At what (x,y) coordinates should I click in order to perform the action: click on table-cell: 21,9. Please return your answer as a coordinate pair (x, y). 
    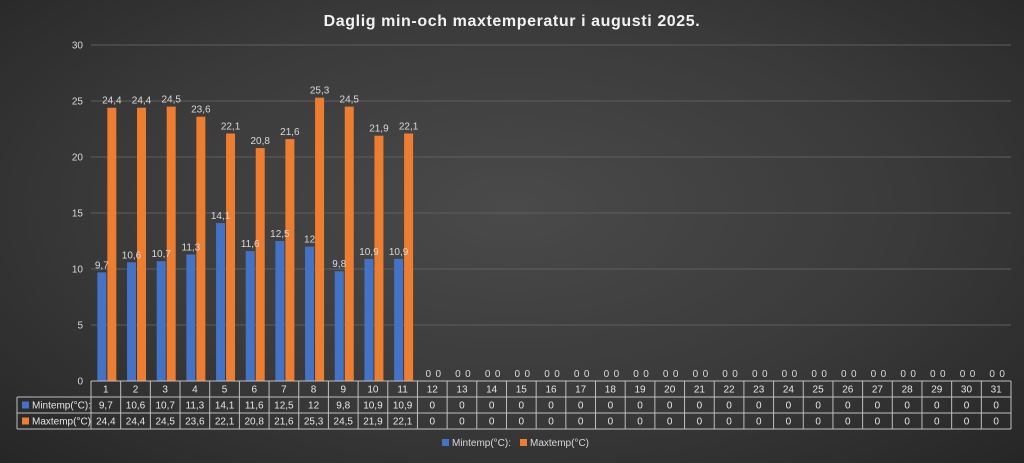
    Looking at the image, I should click on (373, 422).